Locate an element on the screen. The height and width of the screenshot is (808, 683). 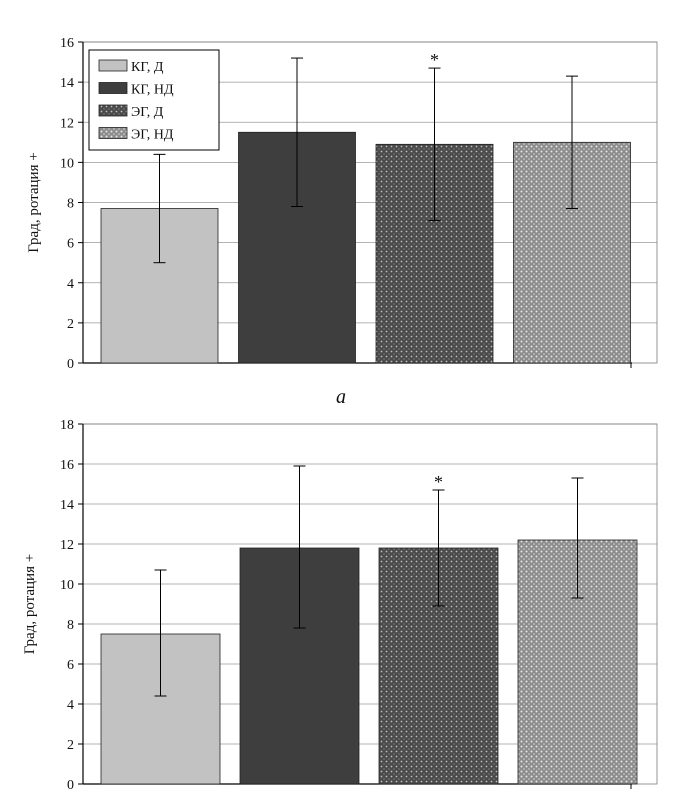
legend-label-3: ЭГ, Д is located at coordinates (147, 112).